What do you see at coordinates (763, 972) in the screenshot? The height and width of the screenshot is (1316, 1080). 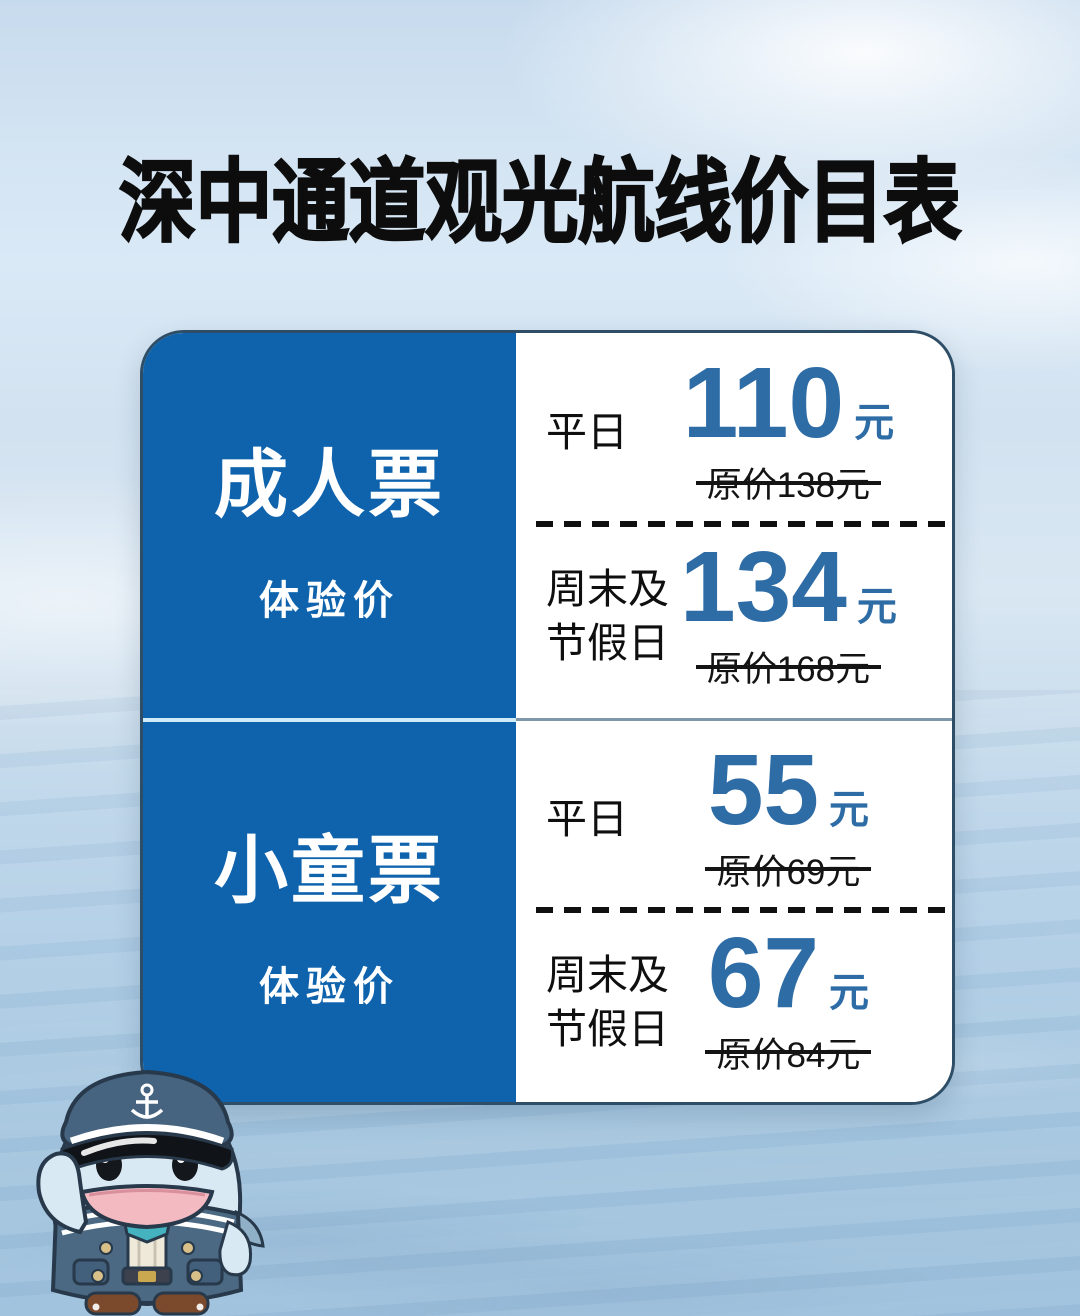 I see `price-value: 67` at bounding box center [763, 972].